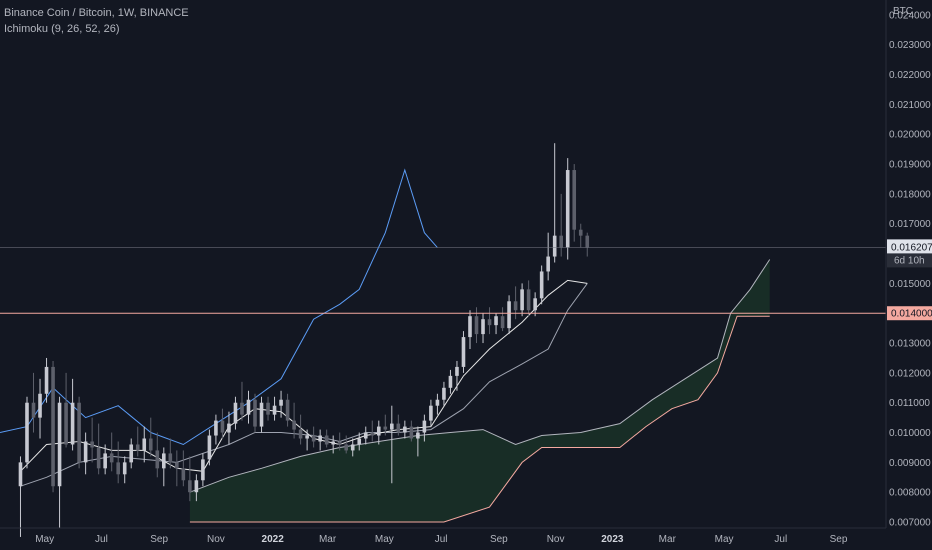 This screenshot has height=550, width=932. Describe the element at coordinates (909, 260) in the screenshot. I see `countdown-value: 6d 10h` at that location.